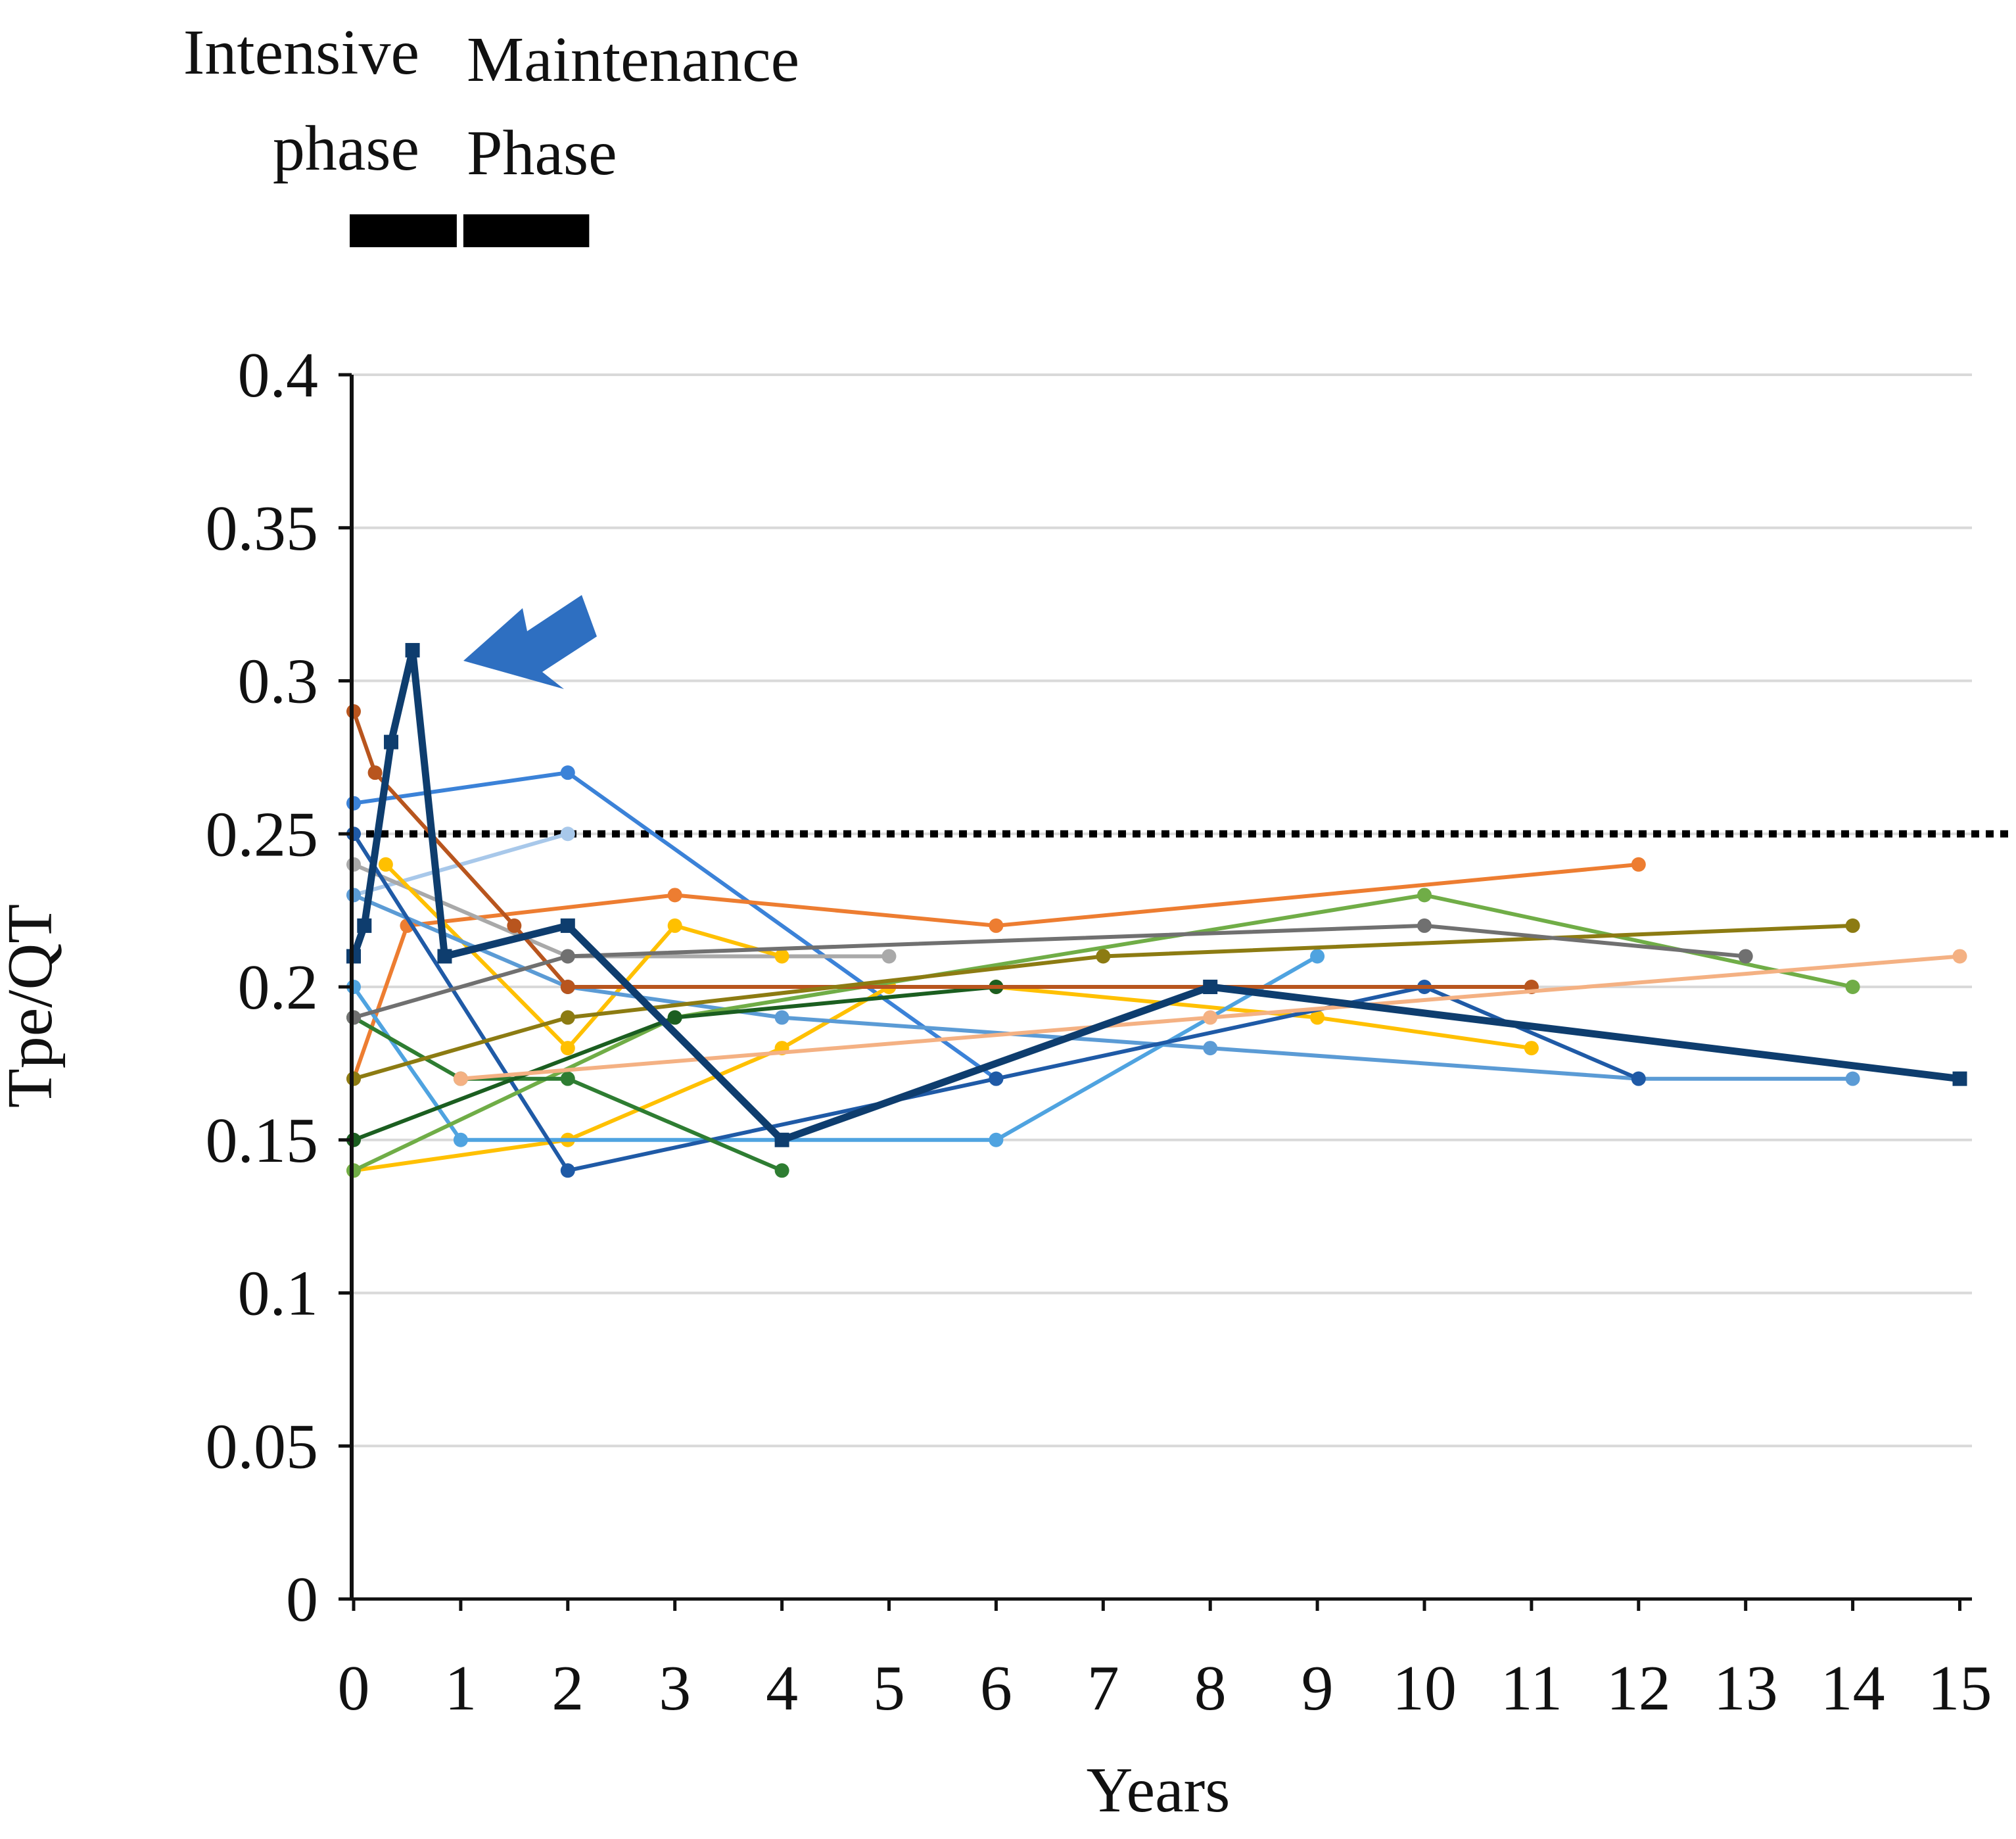 The height and width of the screenshot is (1839, 2016). Describe the element at coordinates (530, 642) in the screenshot. I see `annotation-arrow-icon` at that location.